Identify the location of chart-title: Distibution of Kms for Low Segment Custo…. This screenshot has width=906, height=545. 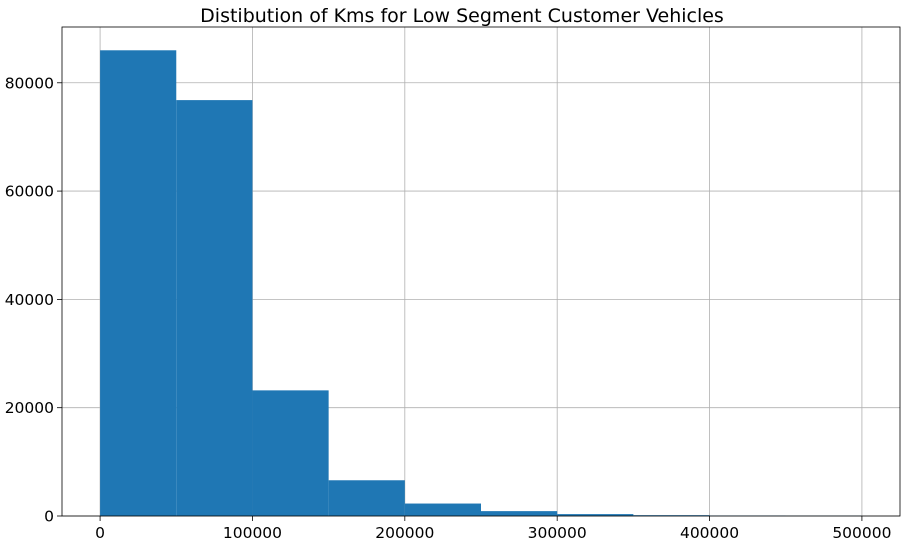
(462, 16).